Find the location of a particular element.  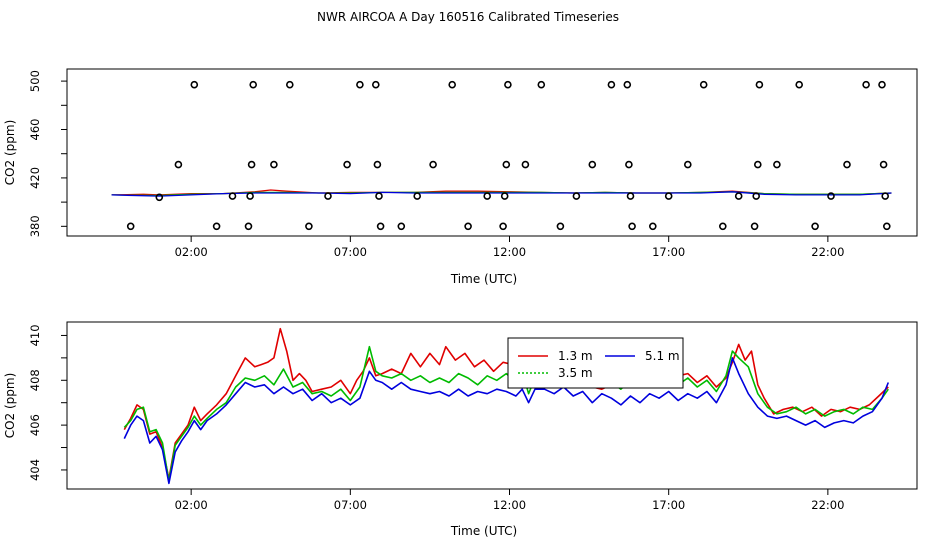

upper-y-tick-label: 420 is located at coordinates (35, 178).